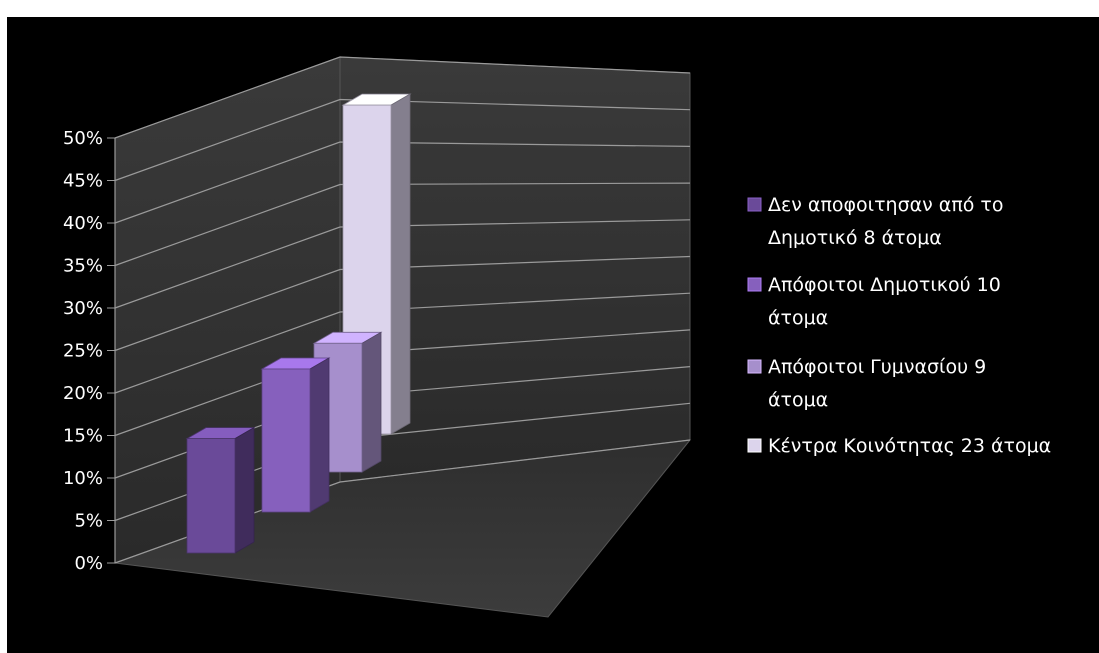 The image size is (1099, 653). Describe the element at coordinates (83, 393) in the screenshot. I see `y-tick-label: 20%` at that location.